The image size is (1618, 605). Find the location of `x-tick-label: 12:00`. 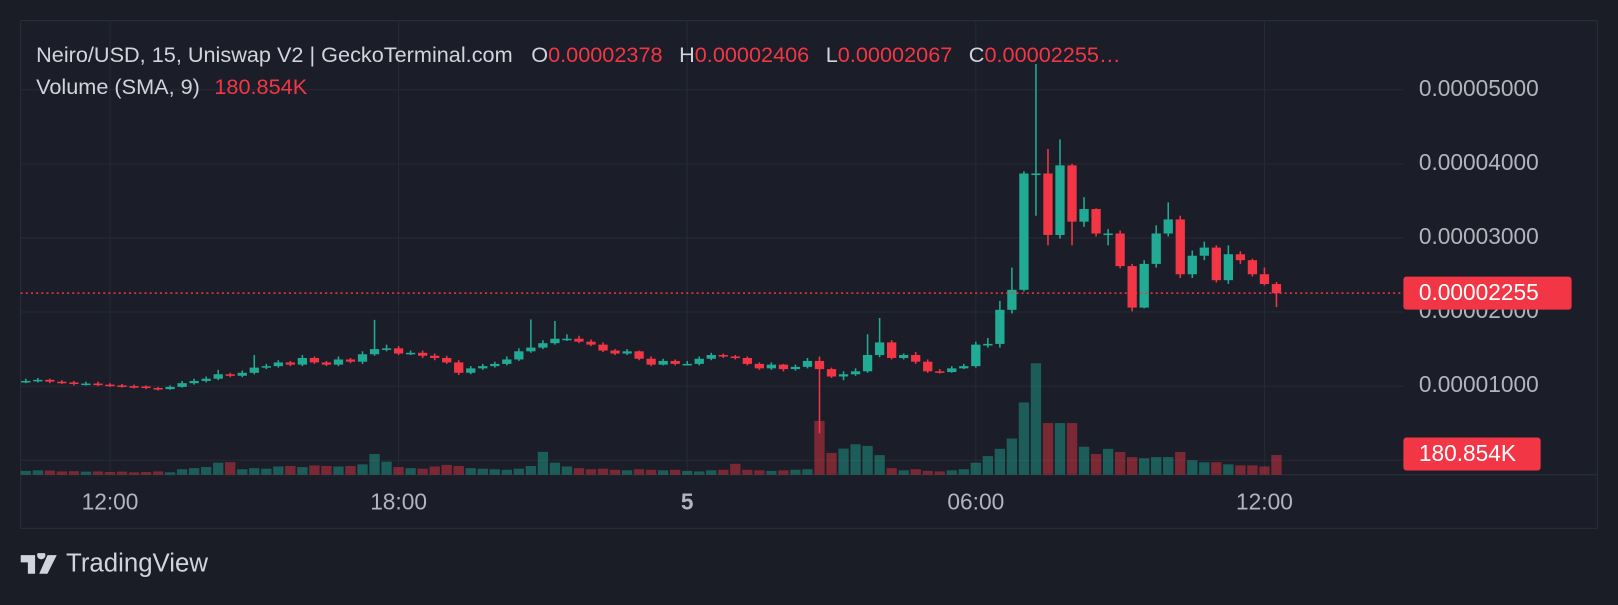

x-tick-label: 12:00 is located at coordinates (1264, 502).